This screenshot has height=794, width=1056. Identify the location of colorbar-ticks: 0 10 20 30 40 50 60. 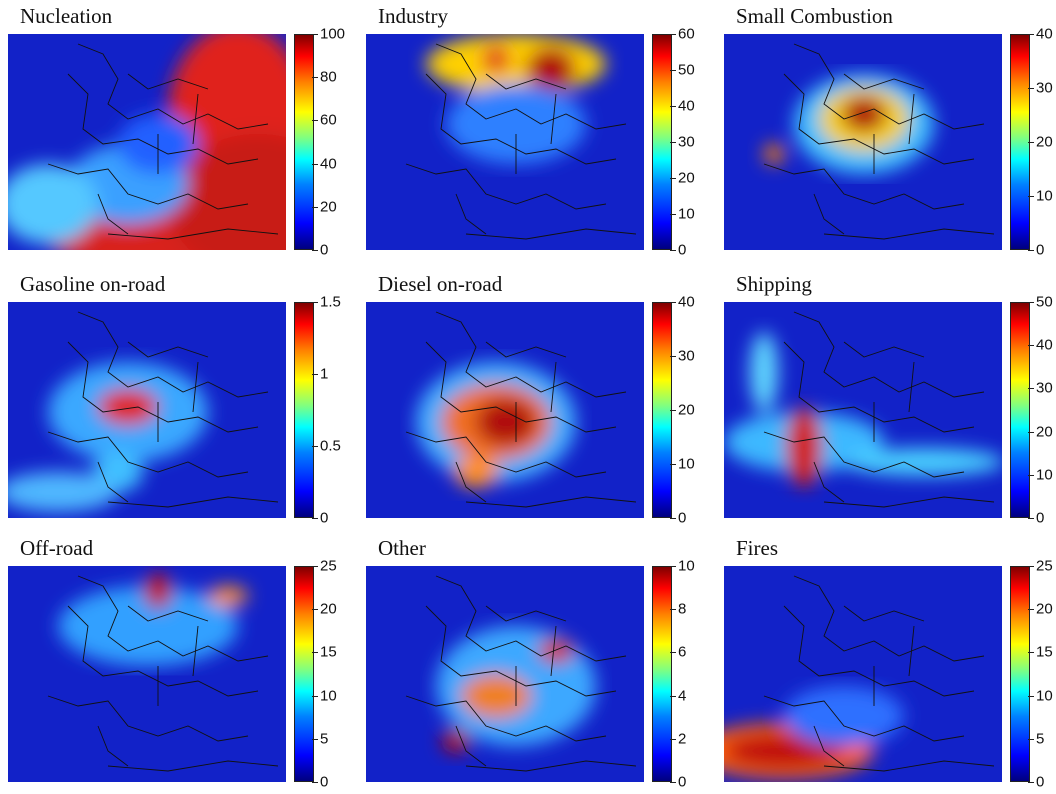
(697, 142).